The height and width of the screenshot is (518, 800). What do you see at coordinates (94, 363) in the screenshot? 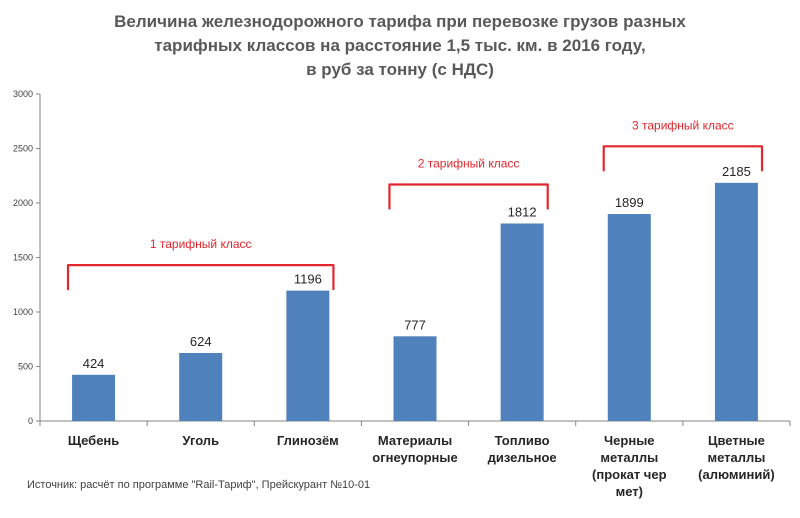
I see `data-label: 424` at bounding box center [94, 363].